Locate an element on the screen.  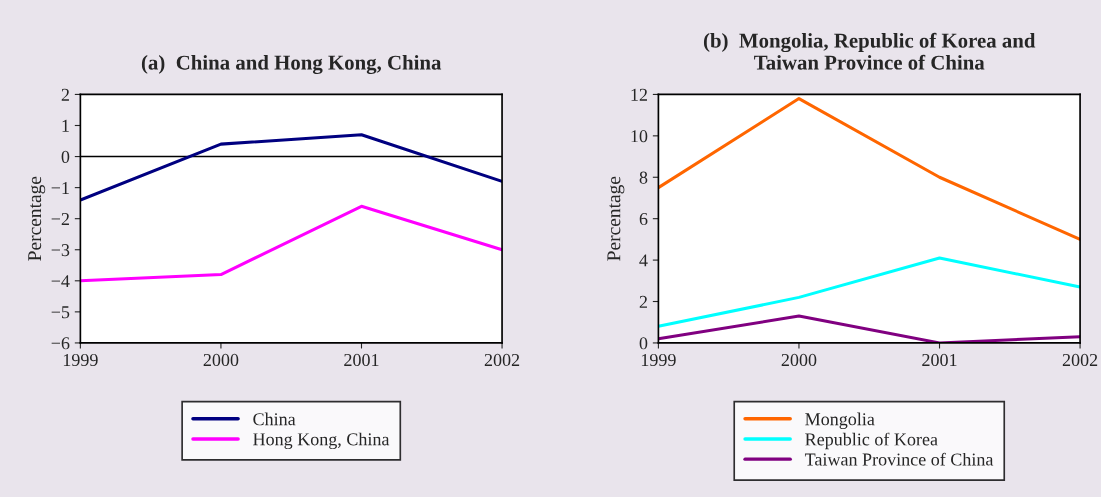
y-tick-label: 12 is located at coordinates (639, 94).